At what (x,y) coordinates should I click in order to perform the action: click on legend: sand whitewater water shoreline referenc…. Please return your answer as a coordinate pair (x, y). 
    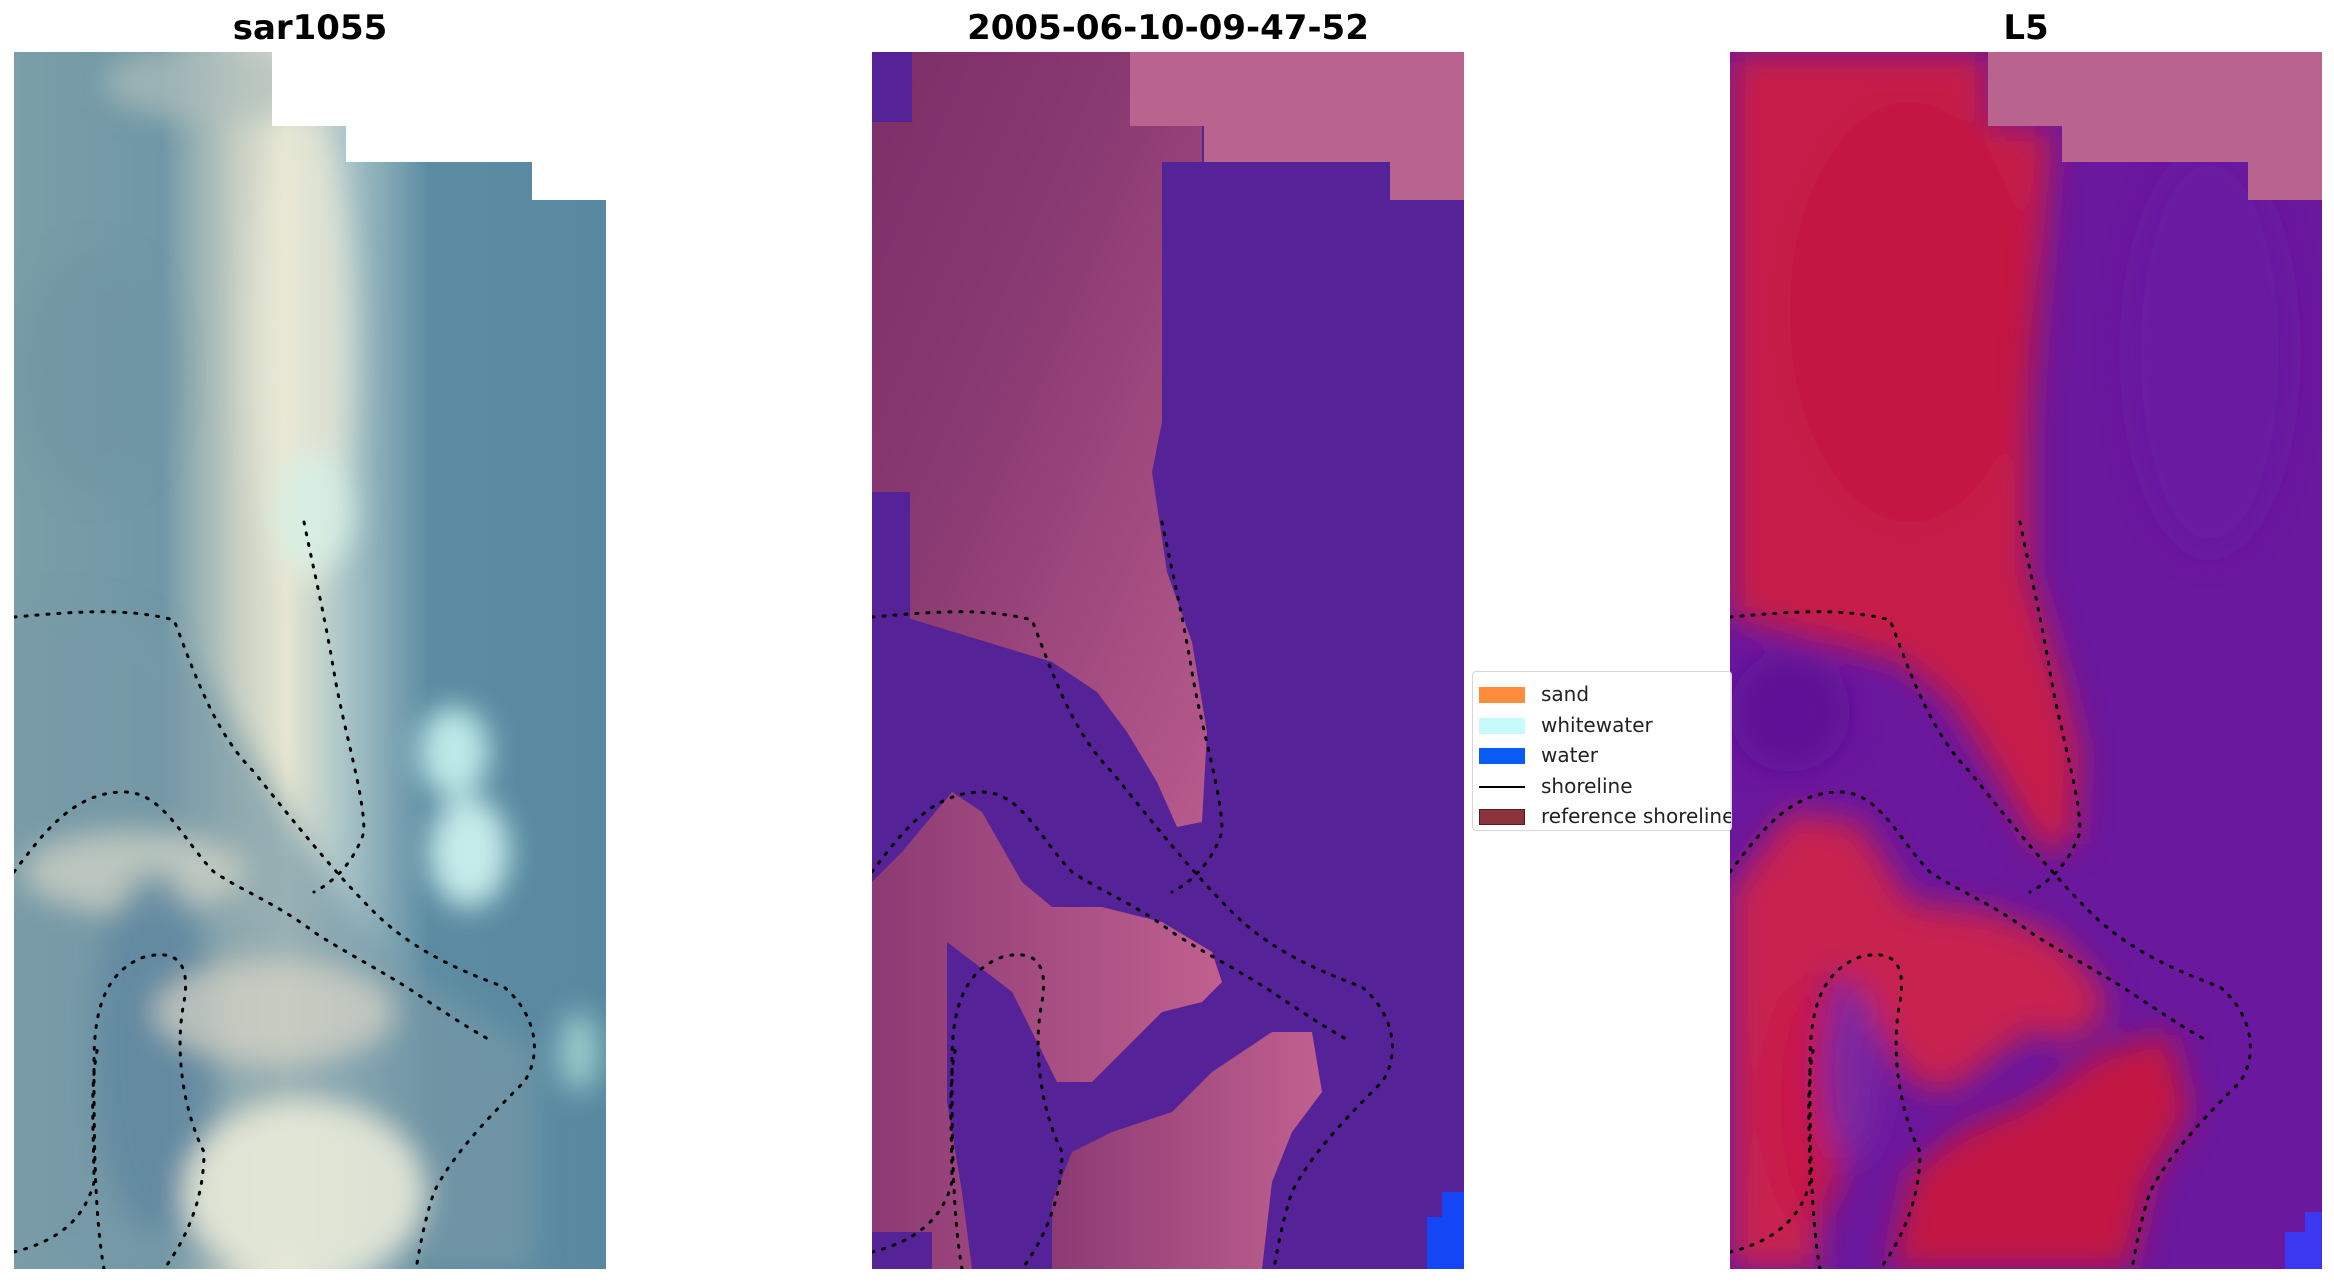
    Looking at the image, I should click on (1602, 751).